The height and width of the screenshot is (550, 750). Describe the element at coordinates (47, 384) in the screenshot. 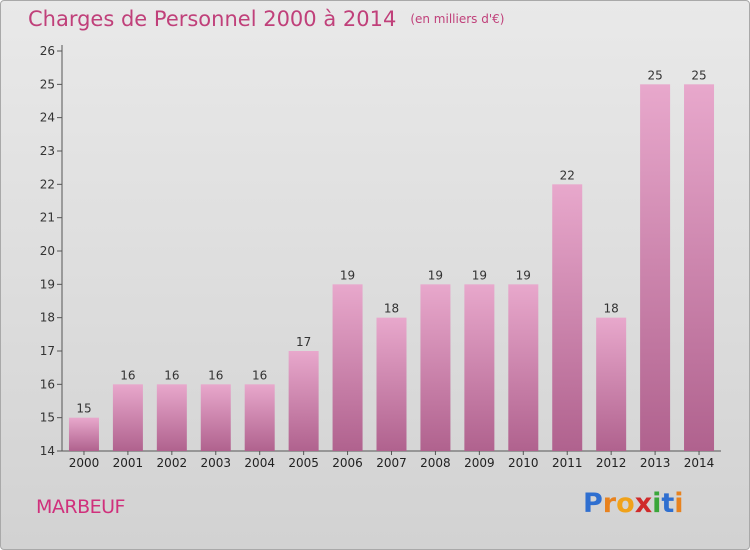

I see `y-tick-label: 16` at that location.